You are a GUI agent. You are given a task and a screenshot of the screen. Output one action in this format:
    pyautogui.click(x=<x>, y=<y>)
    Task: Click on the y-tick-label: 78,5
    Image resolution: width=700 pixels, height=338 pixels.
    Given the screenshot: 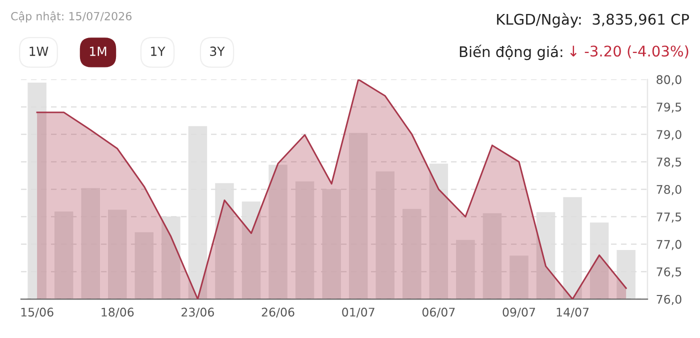 What is the action you would take?
    pyautogui.click(x=669, y=163)
    